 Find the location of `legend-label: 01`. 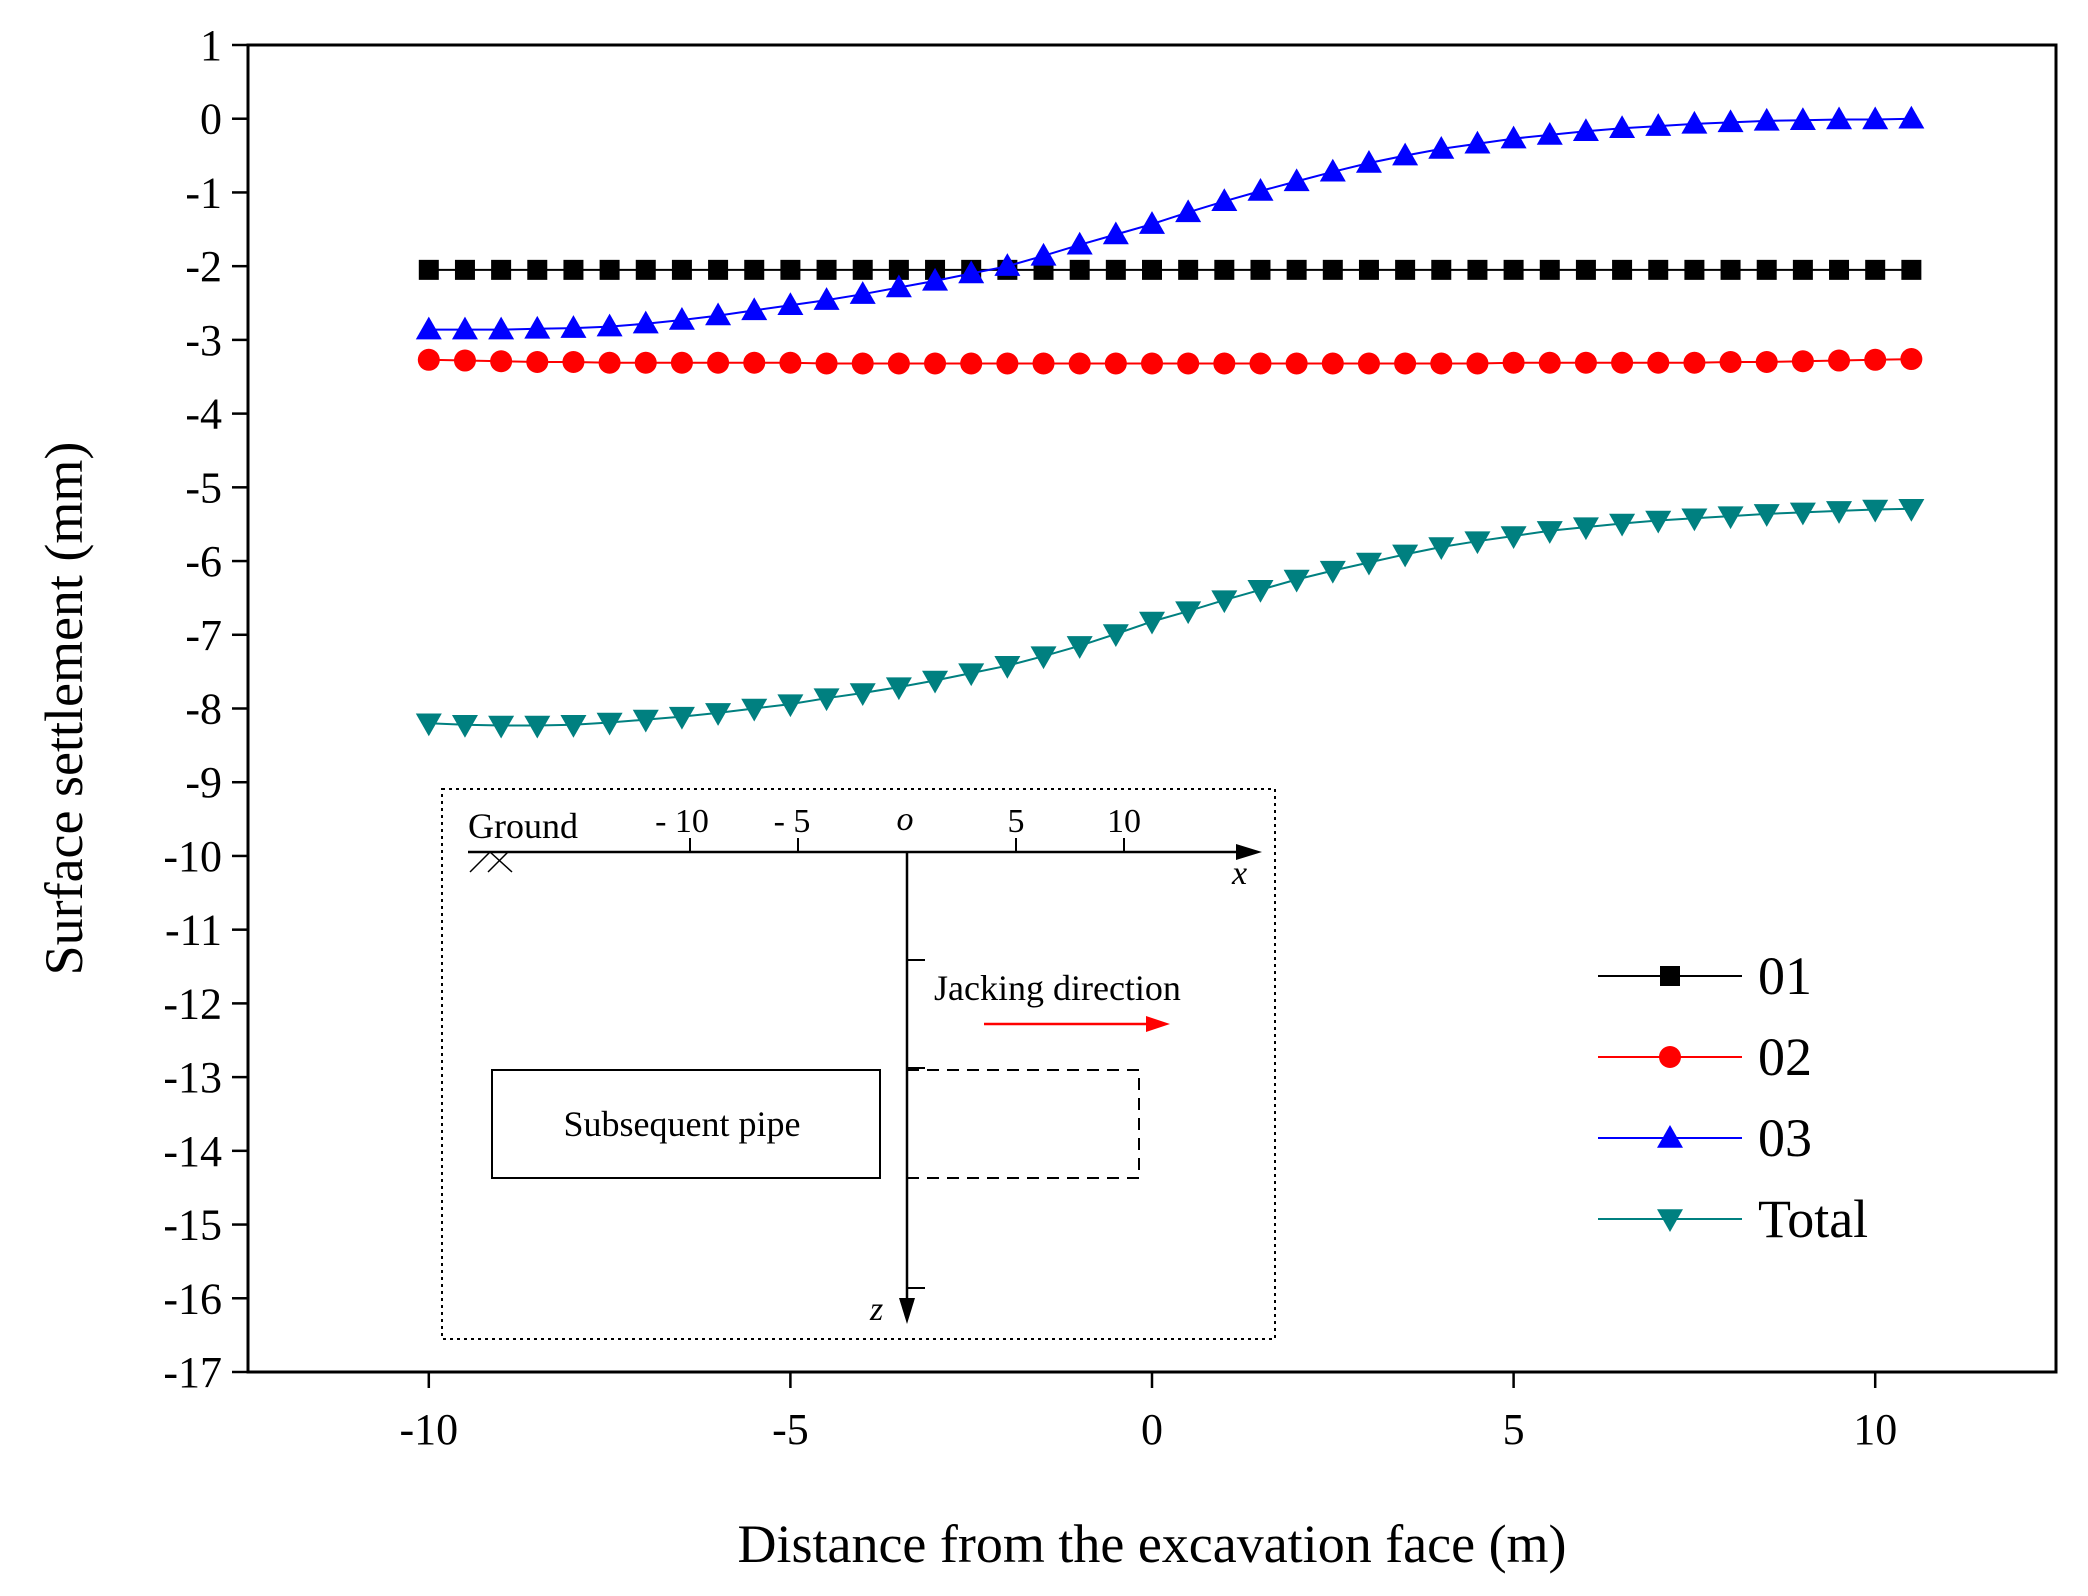

legend-label: 01 is located at coordinates (1785, 976).